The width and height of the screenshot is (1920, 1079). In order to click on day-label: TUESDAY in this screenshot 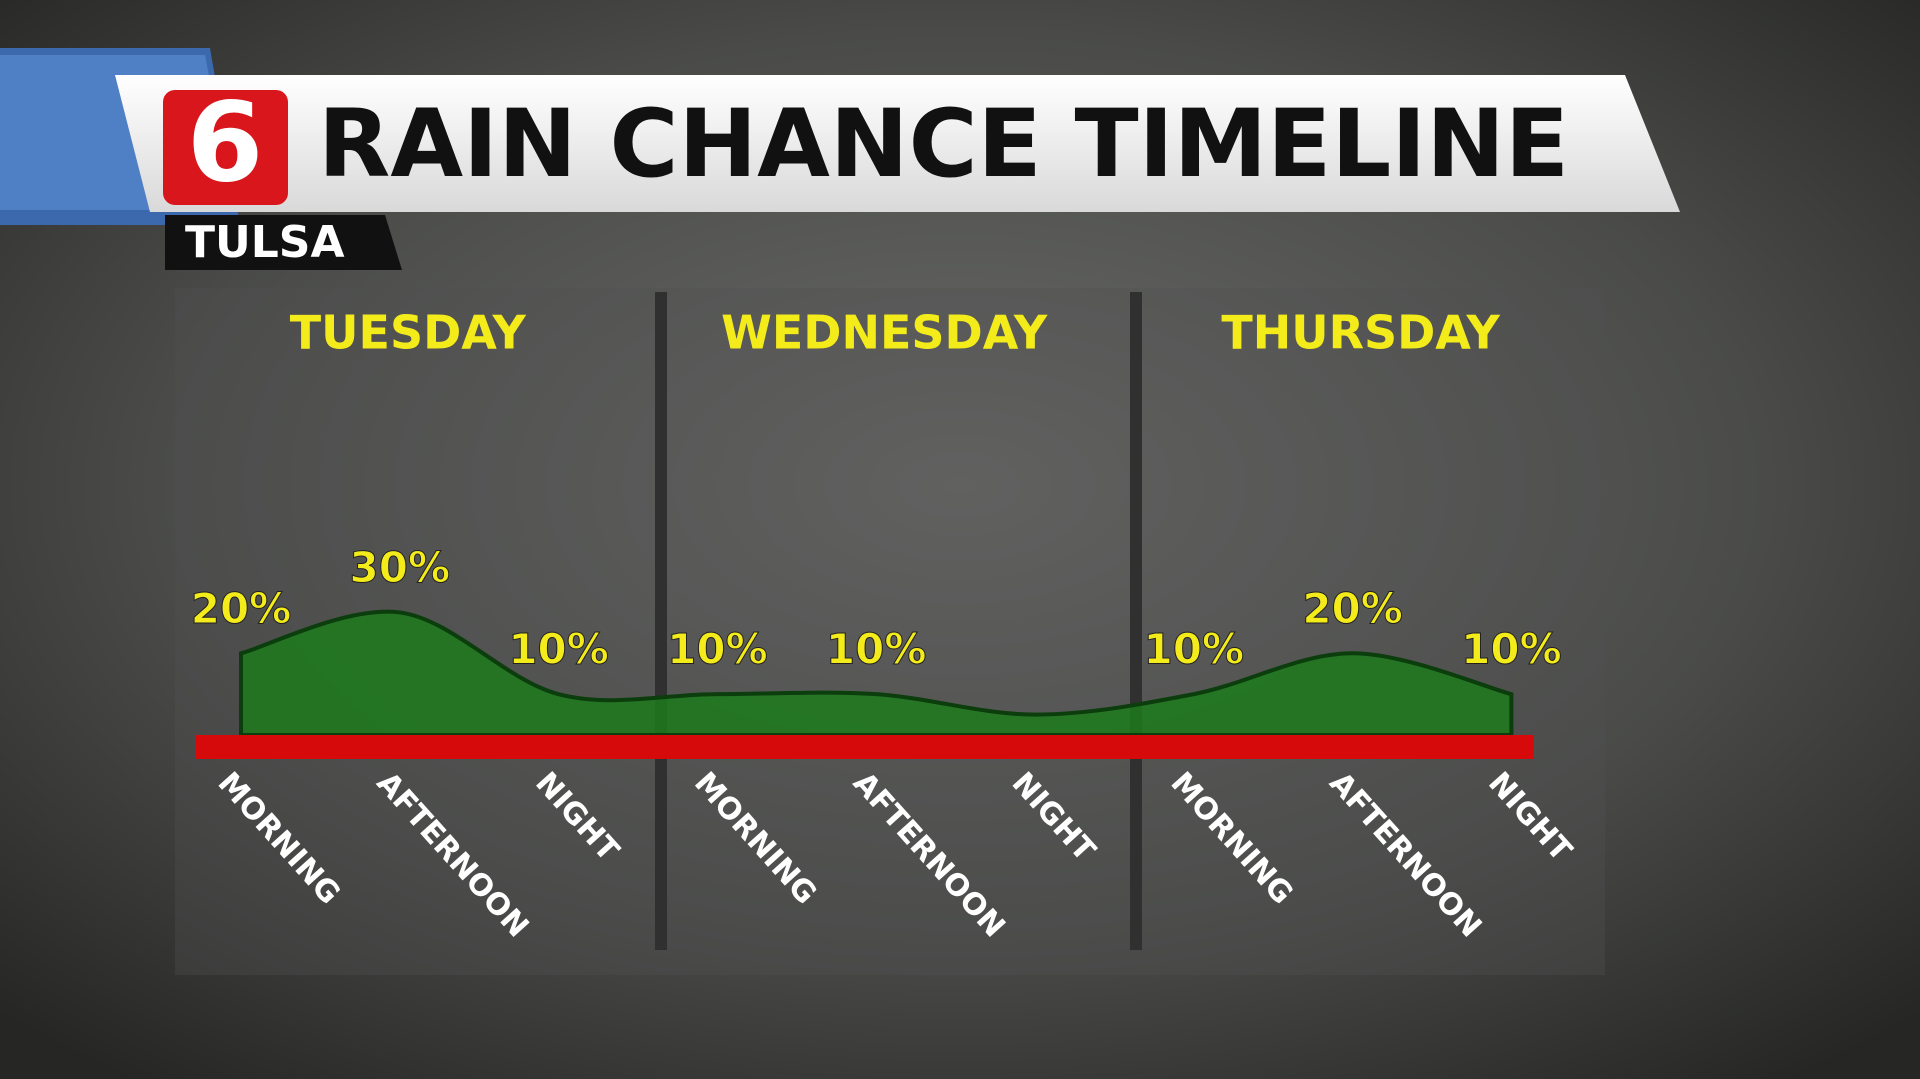, I will do `click(408, 333)`.